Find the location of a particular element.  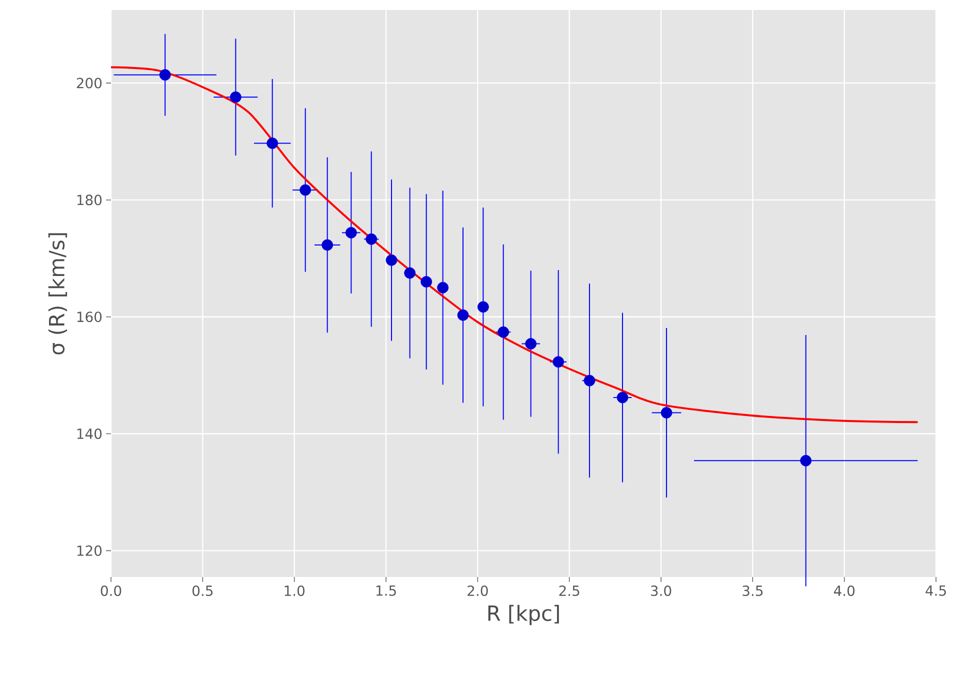

x-tick-label: 1.5 is located at coordinates (386, 591).